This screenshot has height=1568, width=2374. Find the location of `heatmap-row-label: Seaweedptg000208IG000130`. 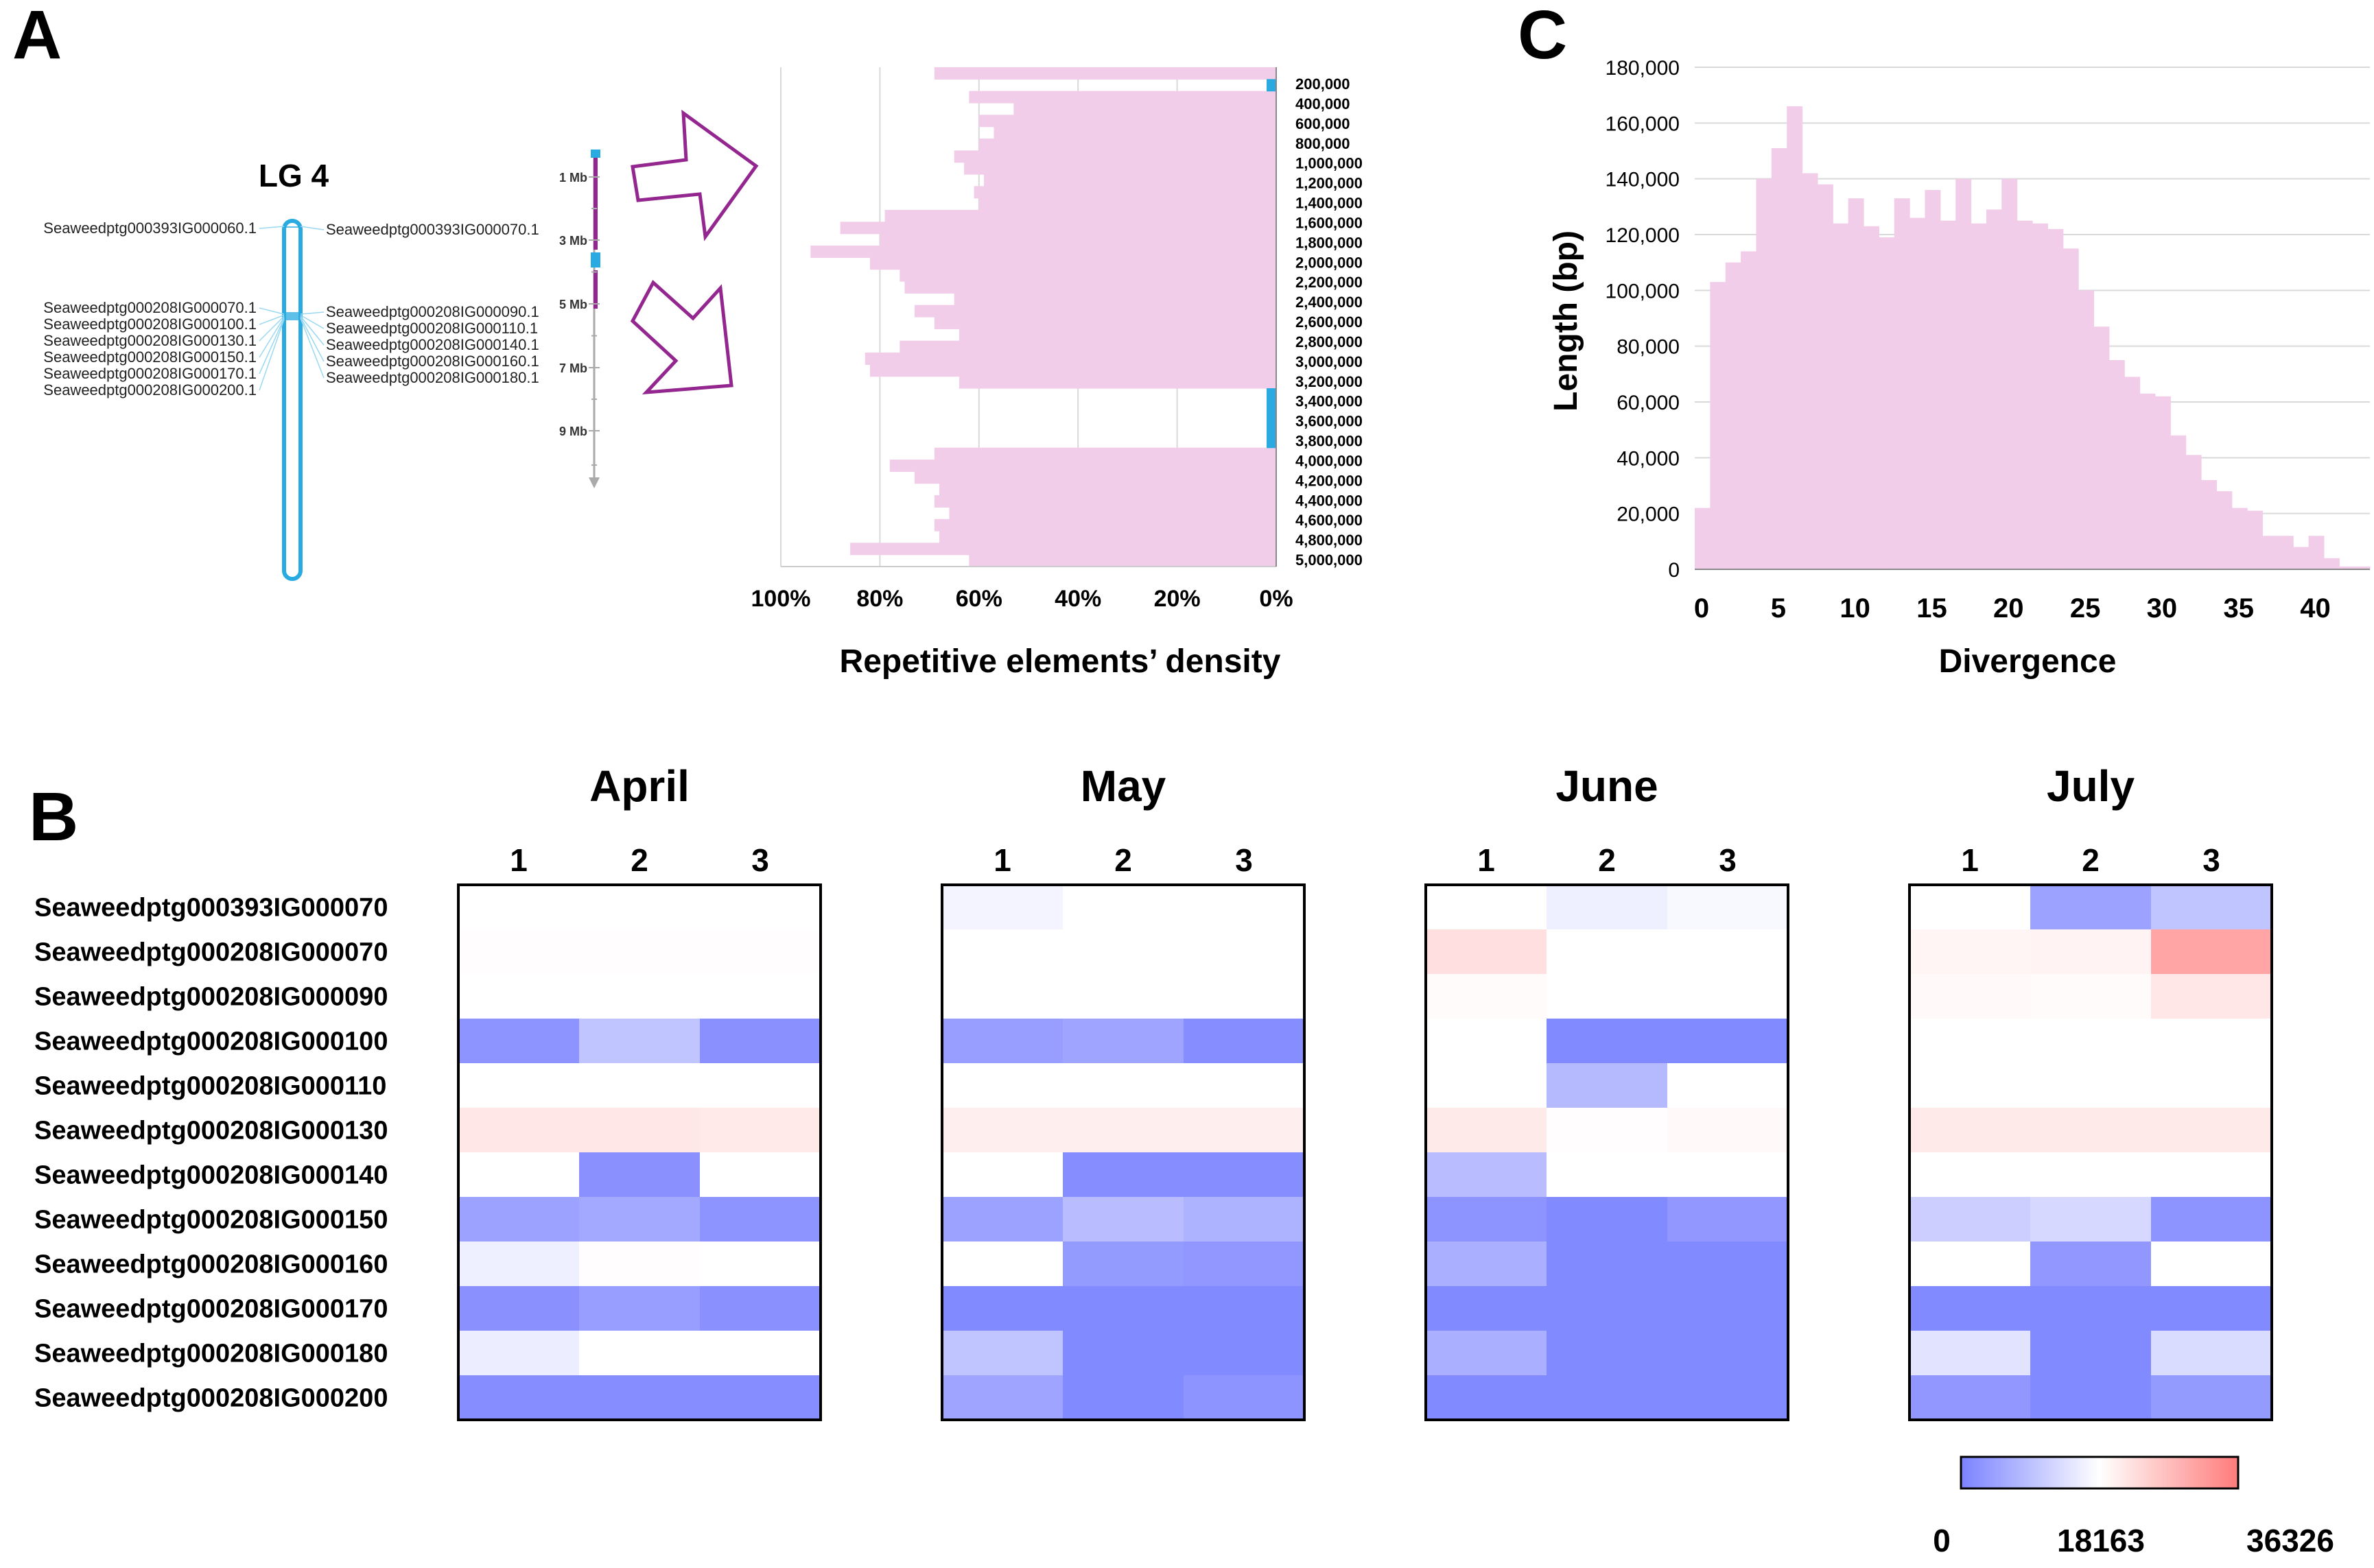

heatmap-row-label: Seaweedptg000208IG000130 is located at coordinates (211, 1131).